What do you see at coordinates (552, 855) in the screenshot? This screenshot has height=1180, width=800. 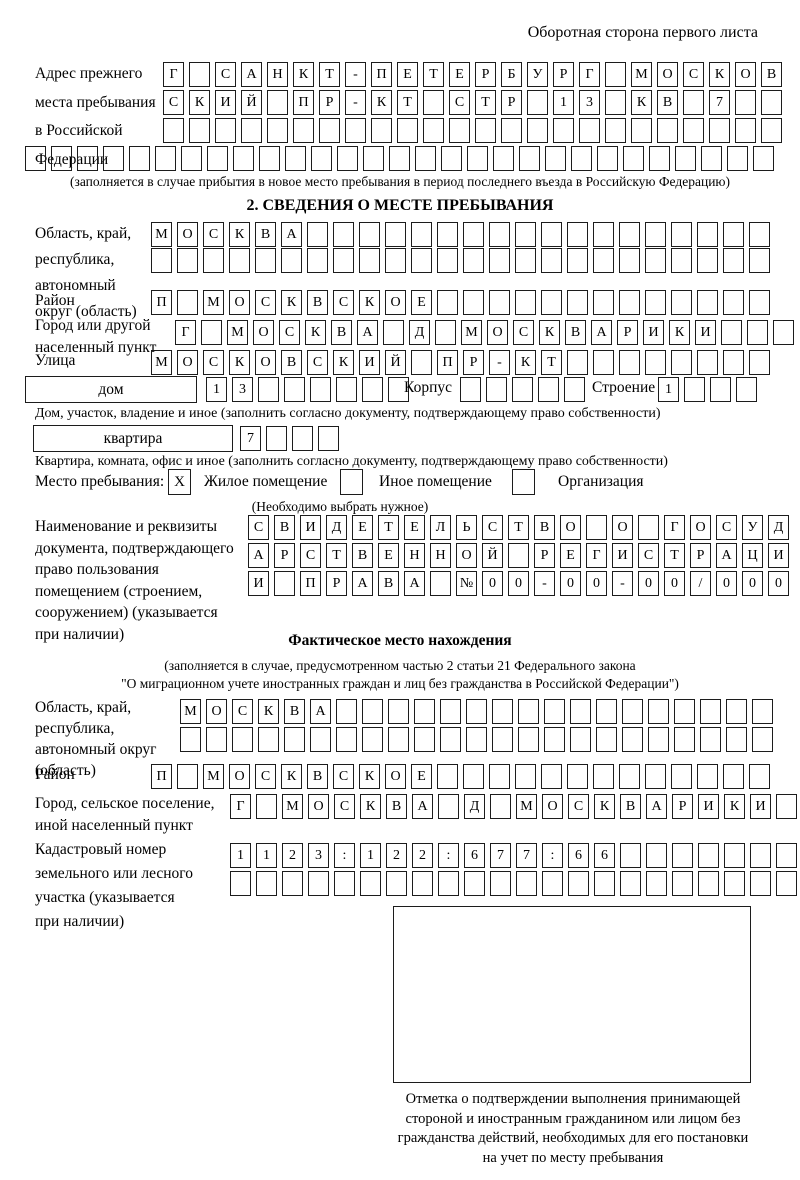 I see `char-cell: :` at bounding box center [552, 855].